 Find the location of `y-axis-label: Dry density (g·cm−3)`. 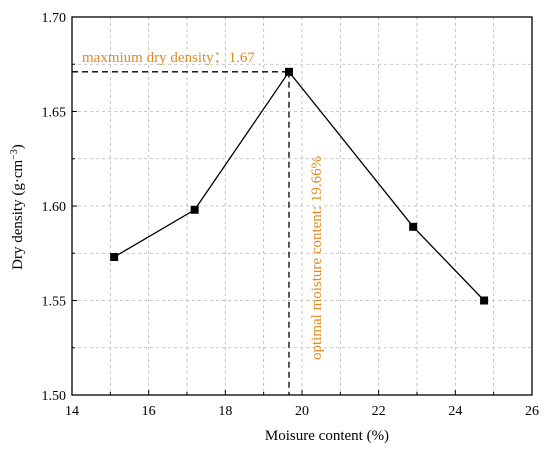

y-axis-label: Dry density (g·cm−3) is located at coordinates (18, 207).